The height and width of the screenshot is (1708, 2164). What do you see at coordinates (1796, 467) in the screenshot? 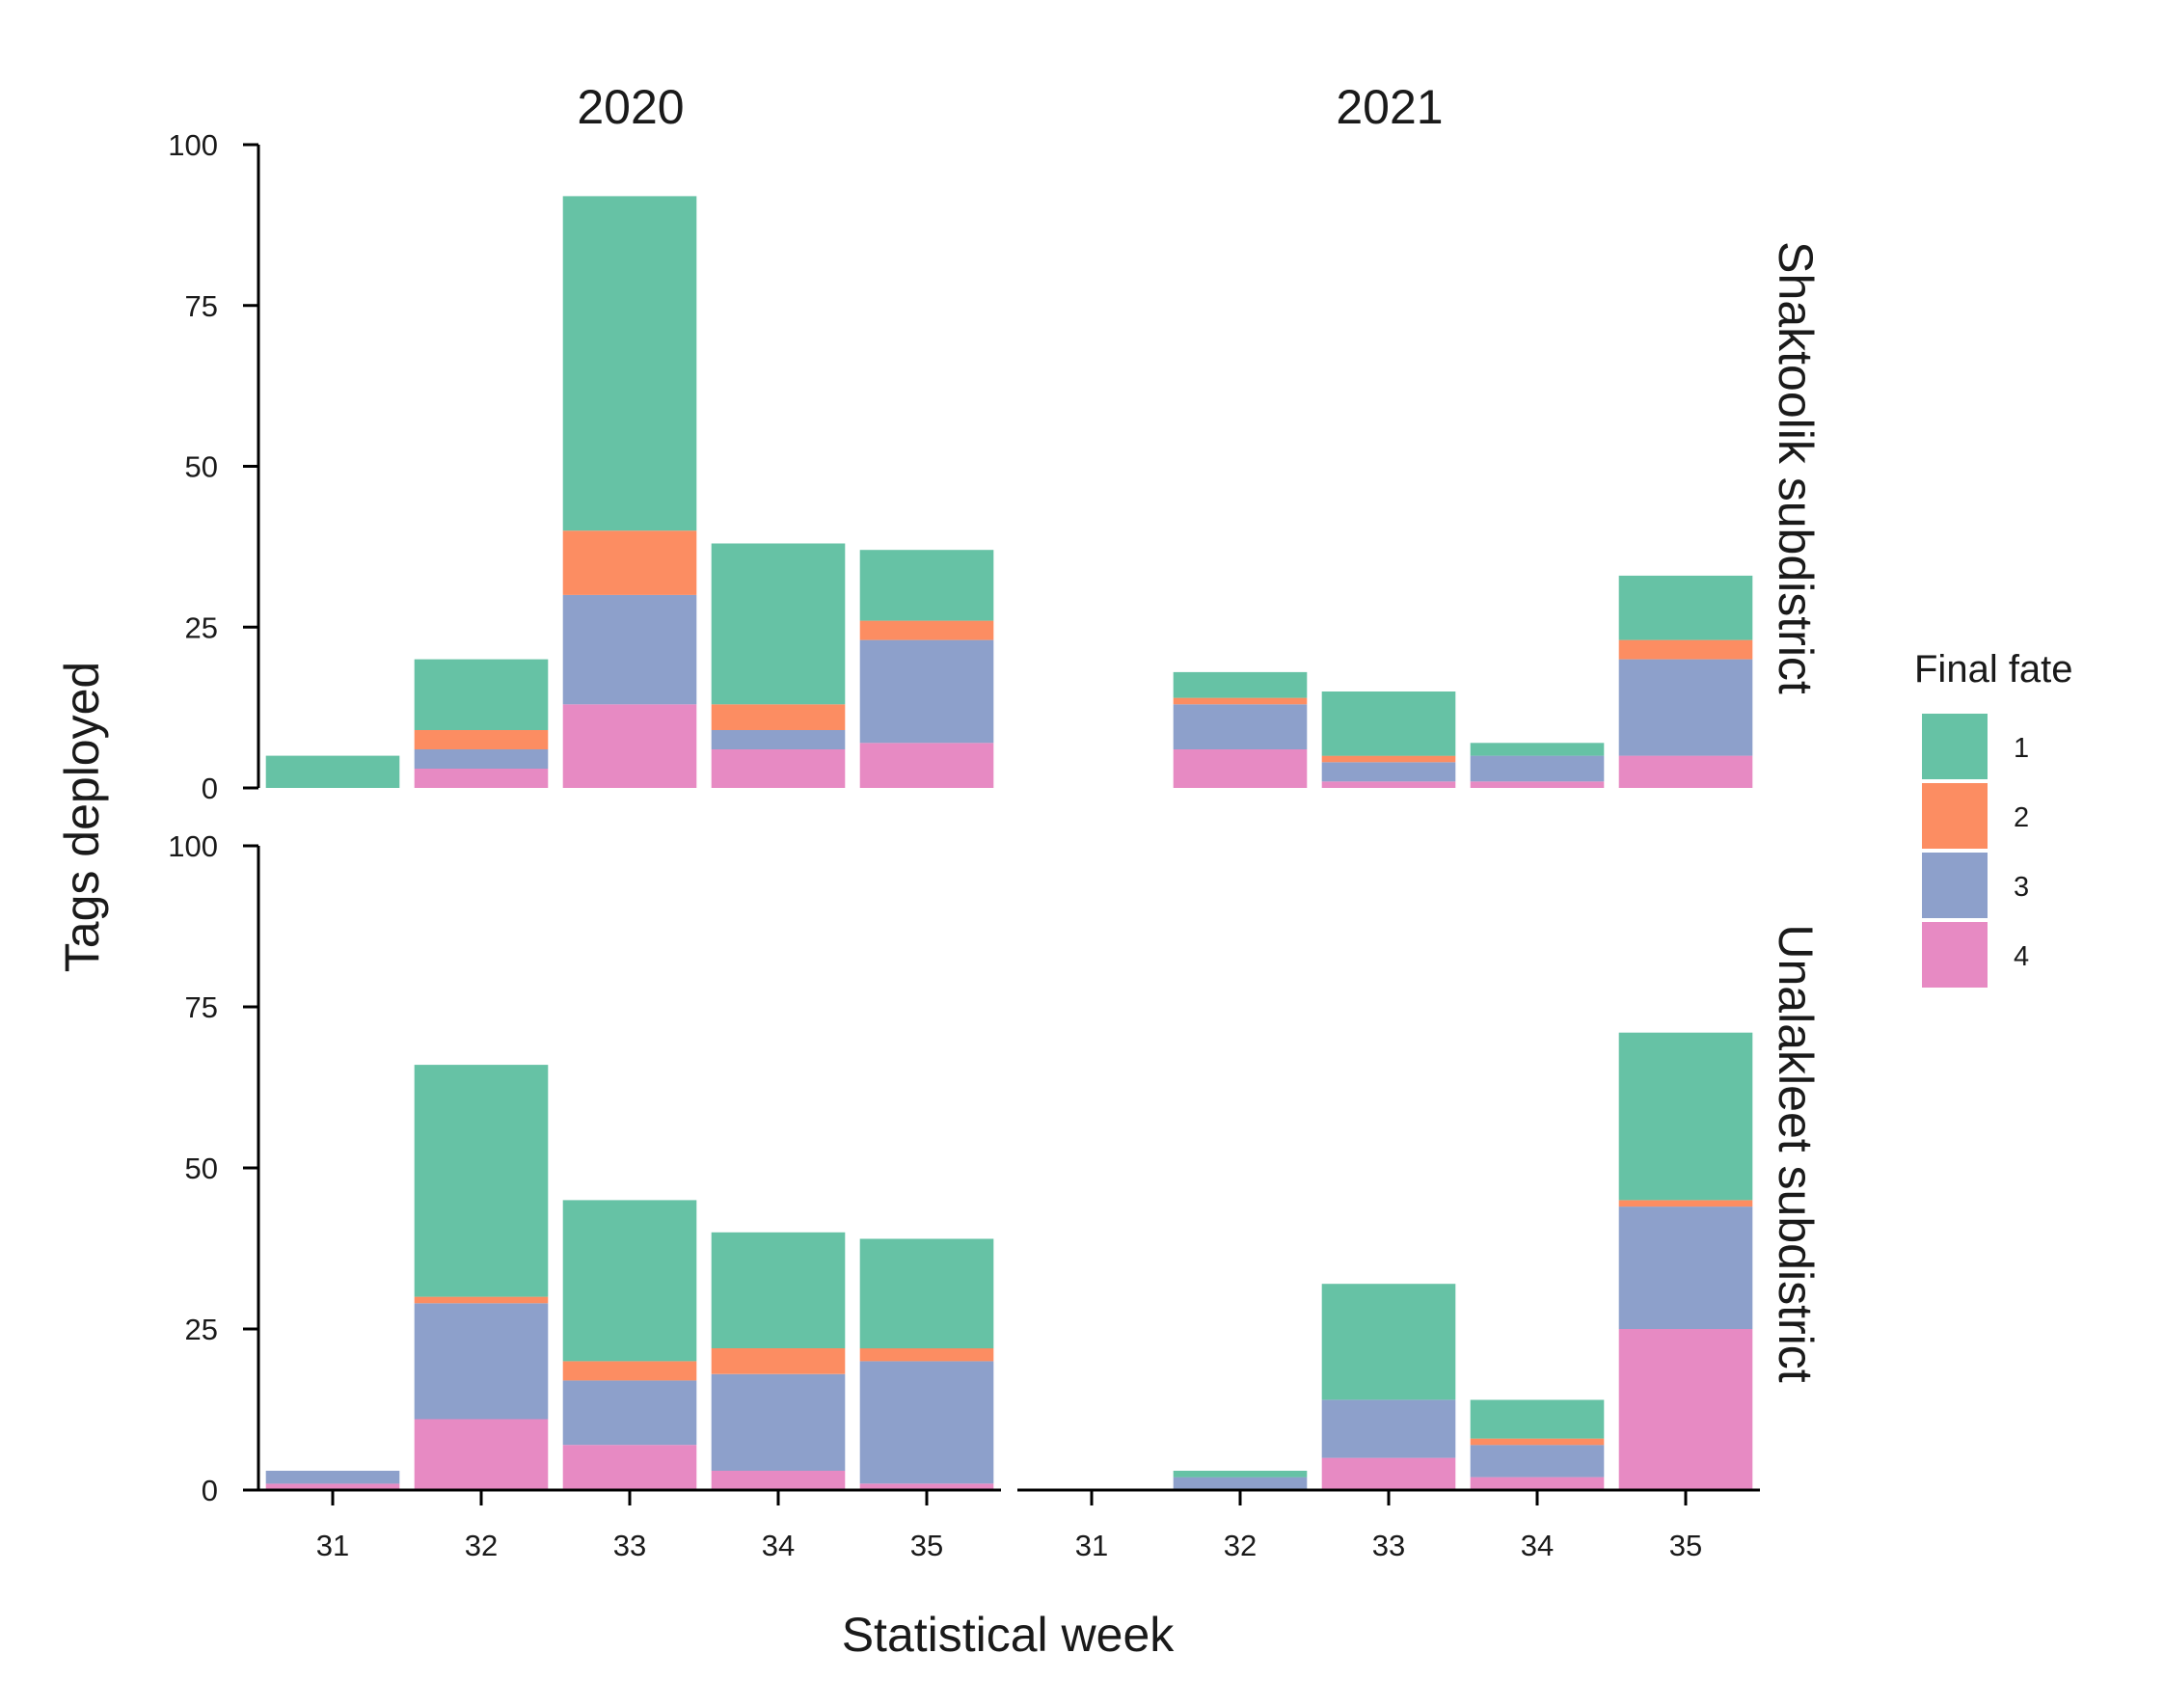
I see `row-strip-label: Shaktoolik subdistrict` at bounding box center [1796, 467].